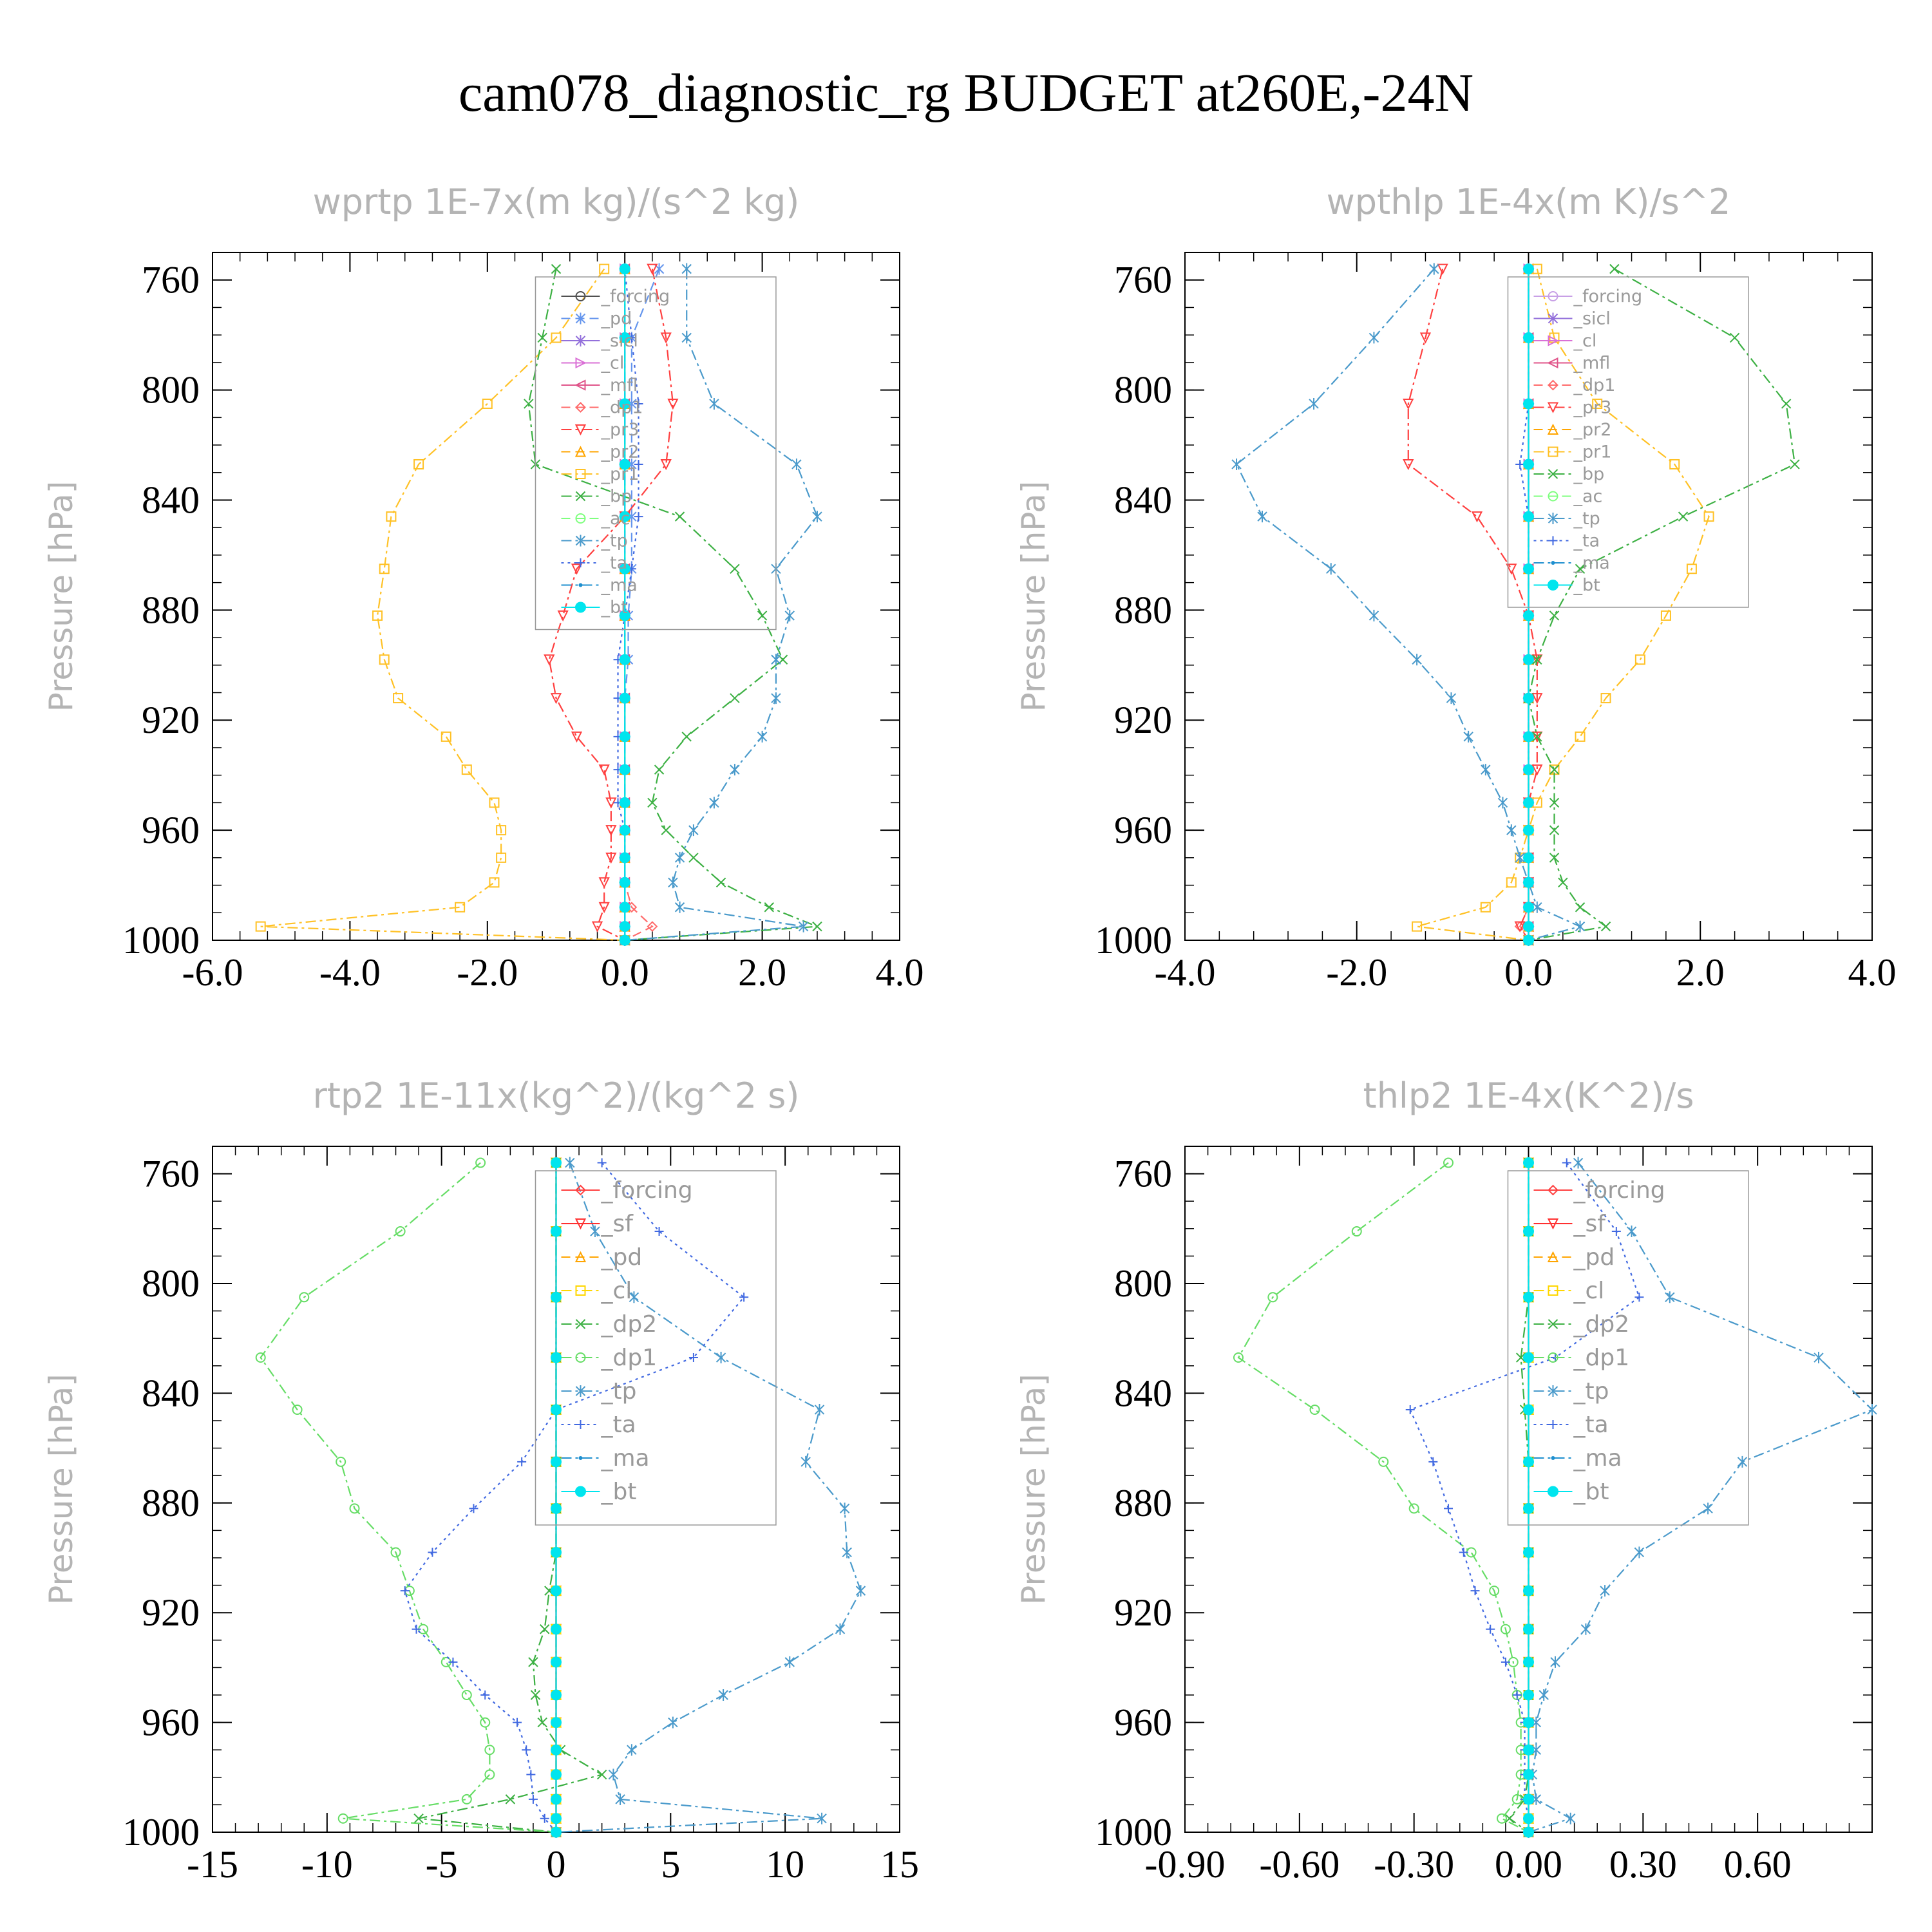  Describe the element at coordinates (580, 451) in the screenshot. I see `legend-marker_pr2` at that location.